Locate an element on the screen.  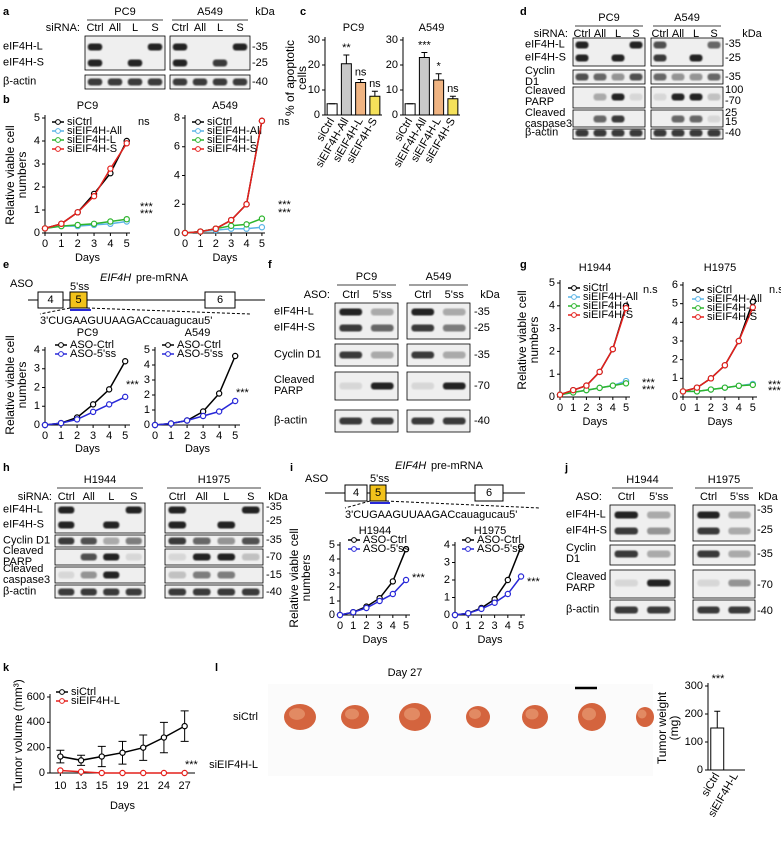
lane-label: L is located at coordinates (220, 28).